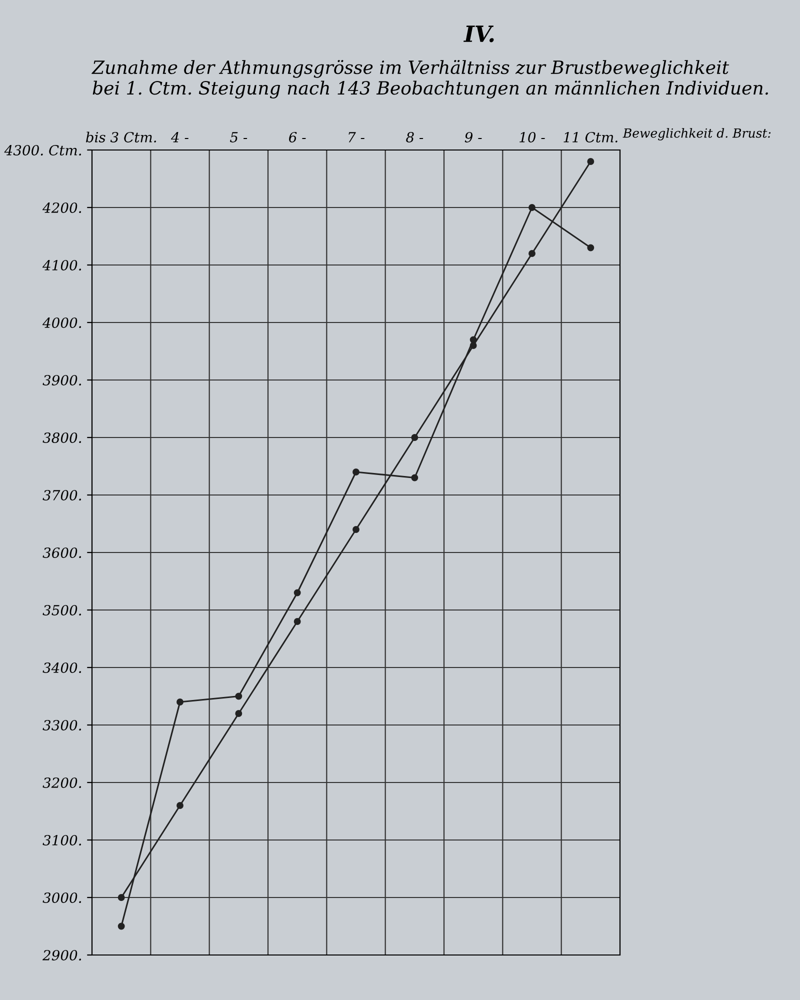 This screenshot has width=800, height=1000. What do you see at coordinates (61, 207) in the screenshot?
I see `y-tick-label: 4200.` at bounding box center [61, 207].